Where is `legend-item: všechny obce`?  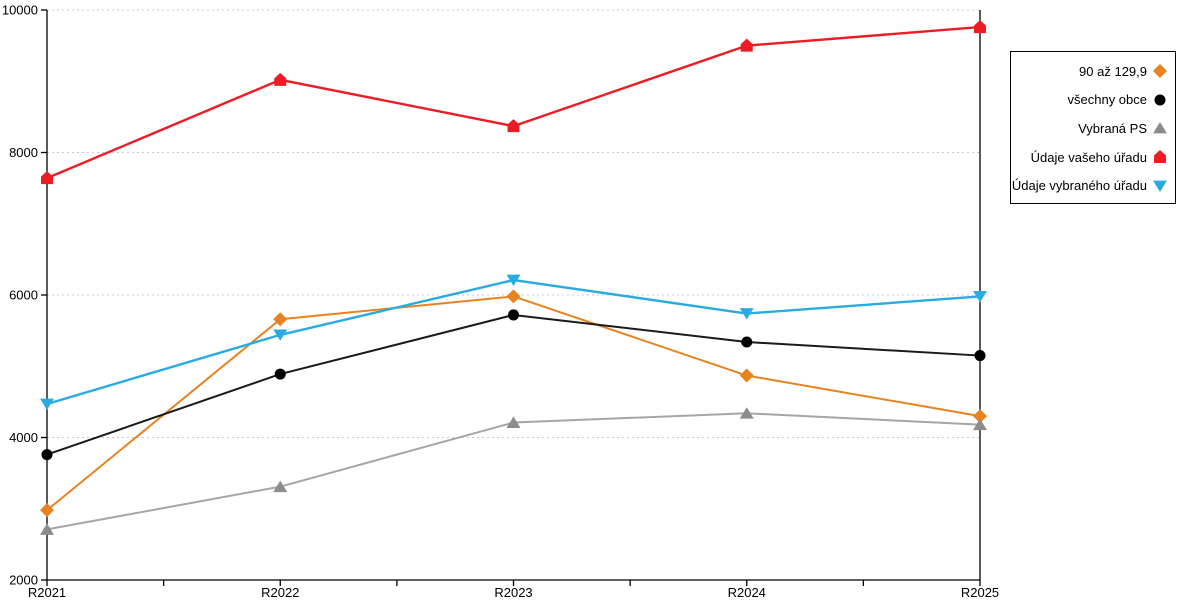
legend-item: všechny obce is located at coordinates (1093, 100).